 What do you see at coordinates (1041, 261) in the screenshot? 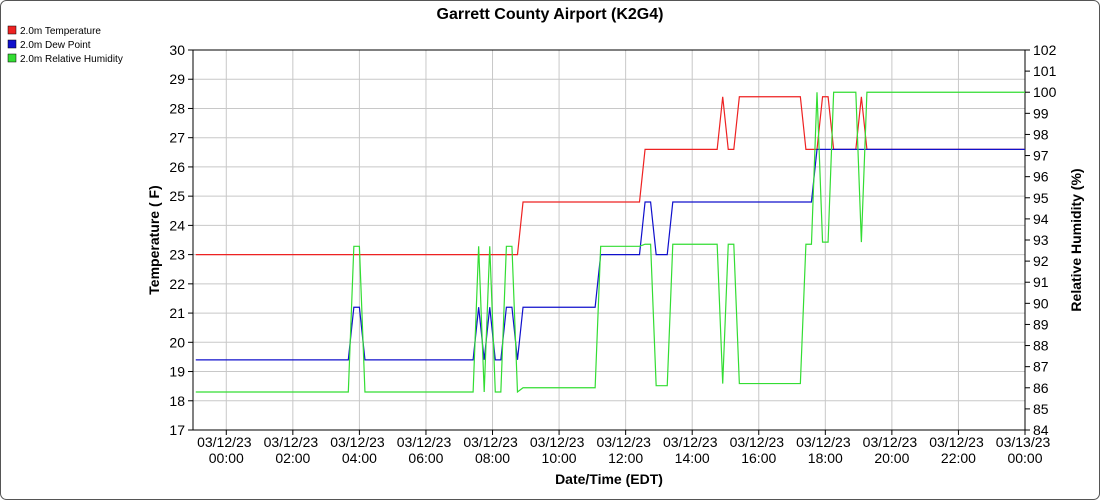
I see `y2-tick-label: 92` at bounding box center [1041, 261].